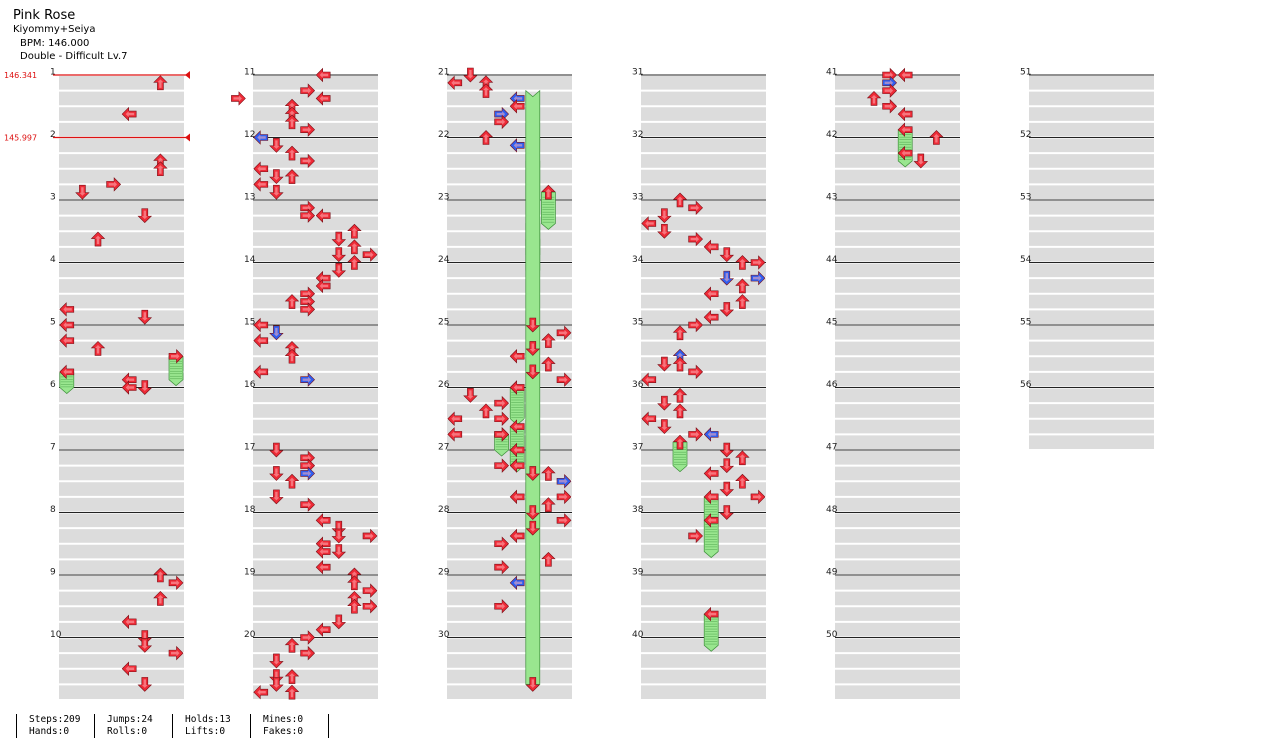  What do you see at coordinates (831, 73) in the screenshot?
I see `measure-number: 41` at bounding box center [831, 73].